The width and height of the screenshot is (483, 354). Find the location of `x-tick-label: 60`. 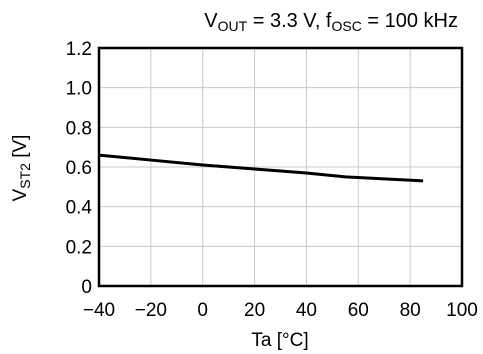

x-tick-label: 60 is located at coordinates (358, 310).